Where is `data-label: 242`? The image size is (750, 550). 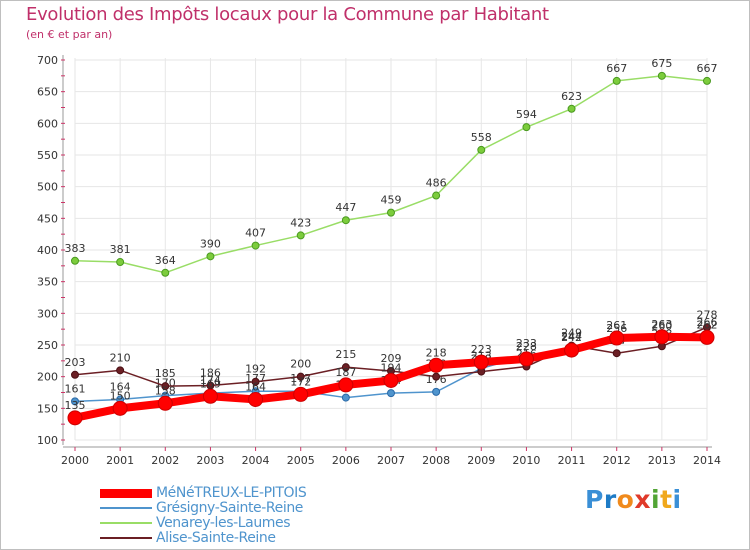
data-label: 242 is located at coordinates (571, 337).